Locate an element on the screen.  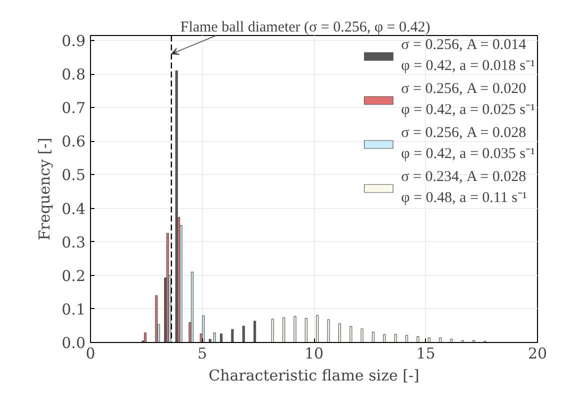
y-tick-label: 0.7 is located at coordinates (74, 108).